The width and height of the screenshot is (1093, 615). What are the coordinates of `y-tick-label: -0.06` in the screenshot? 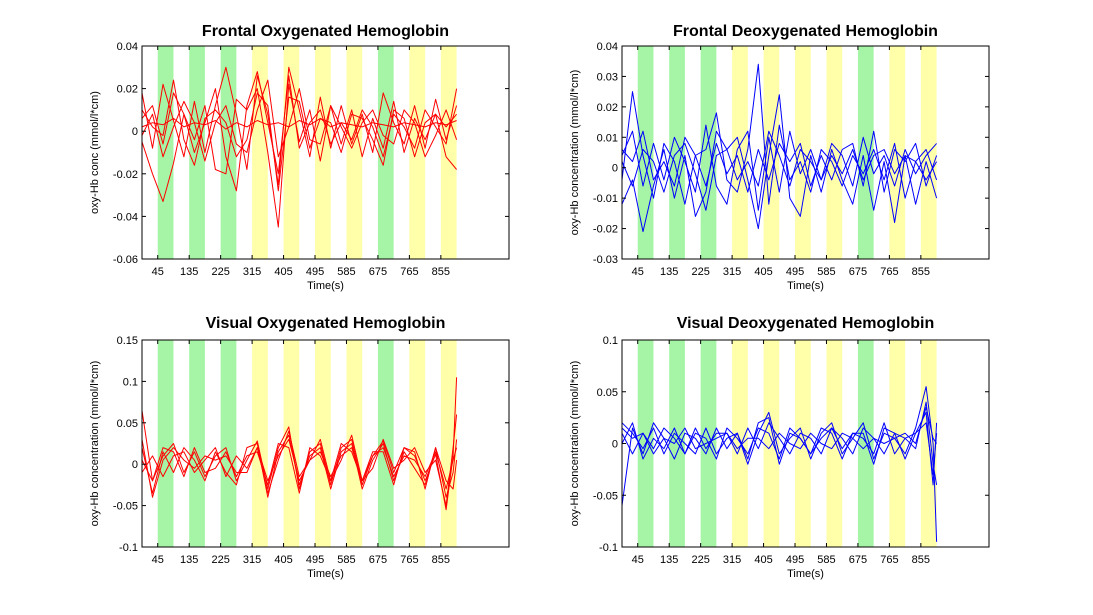 It's located at (125, 260).